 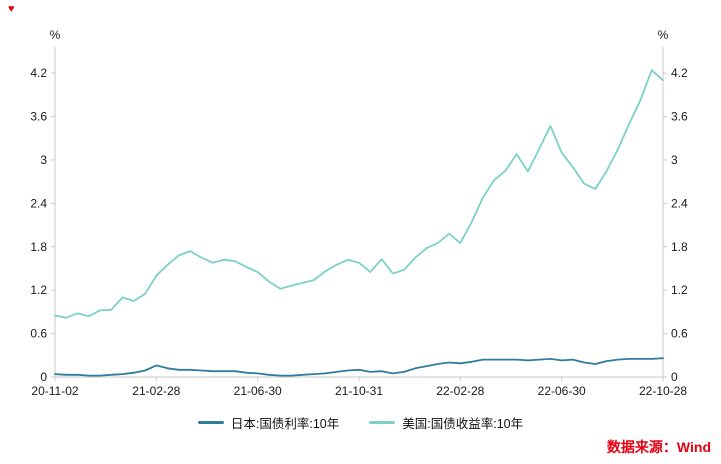 What do you see at coordinates (562, 391) in the screenshot?
I see `svg-text: 22-06-30` at bounding box center [562, 391].